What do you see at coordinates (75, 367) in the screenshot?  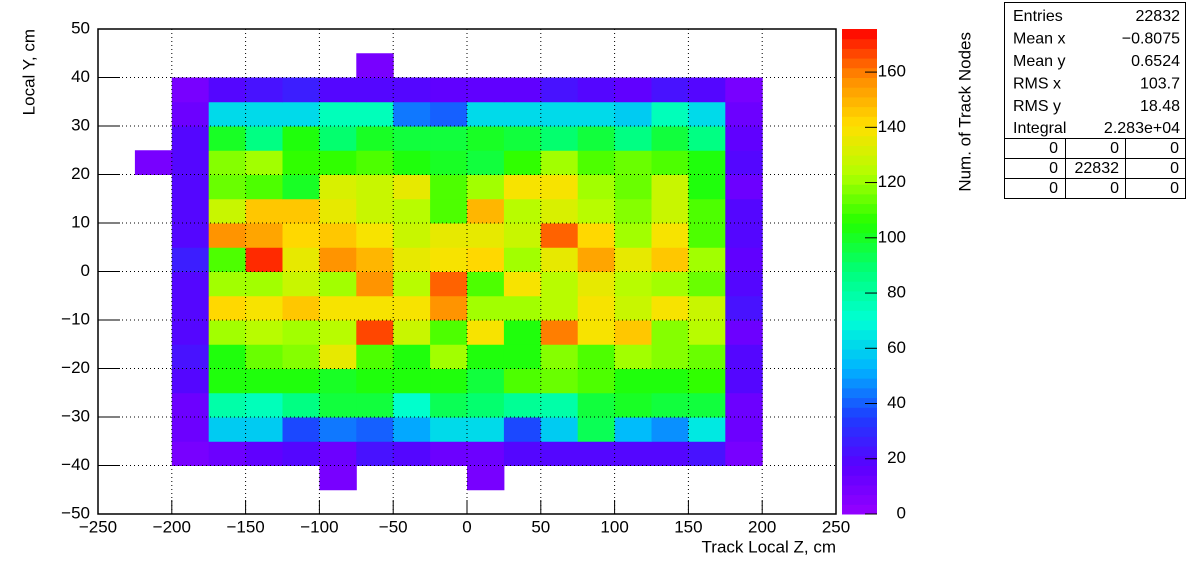 I see `y-tick-label: −20` at bounding box center [75, 367].